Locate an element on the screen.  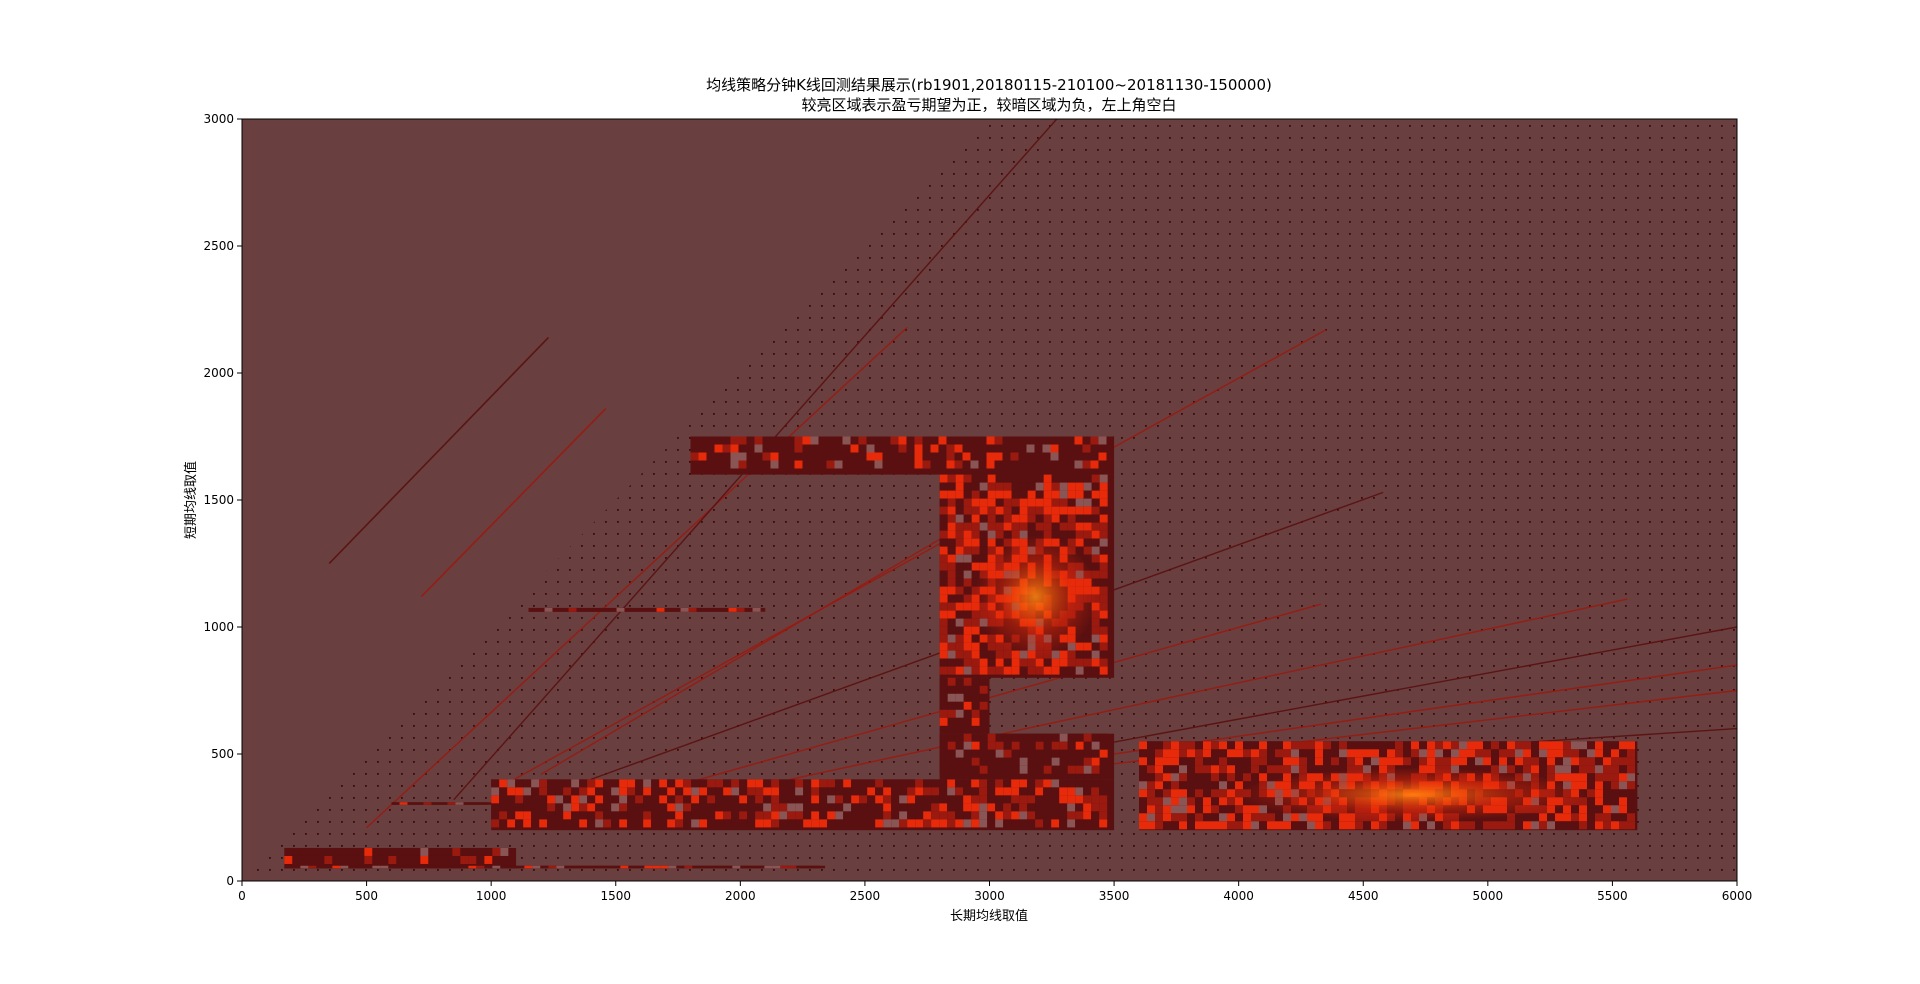
hot-spot is located at coordinates (1035, 596).